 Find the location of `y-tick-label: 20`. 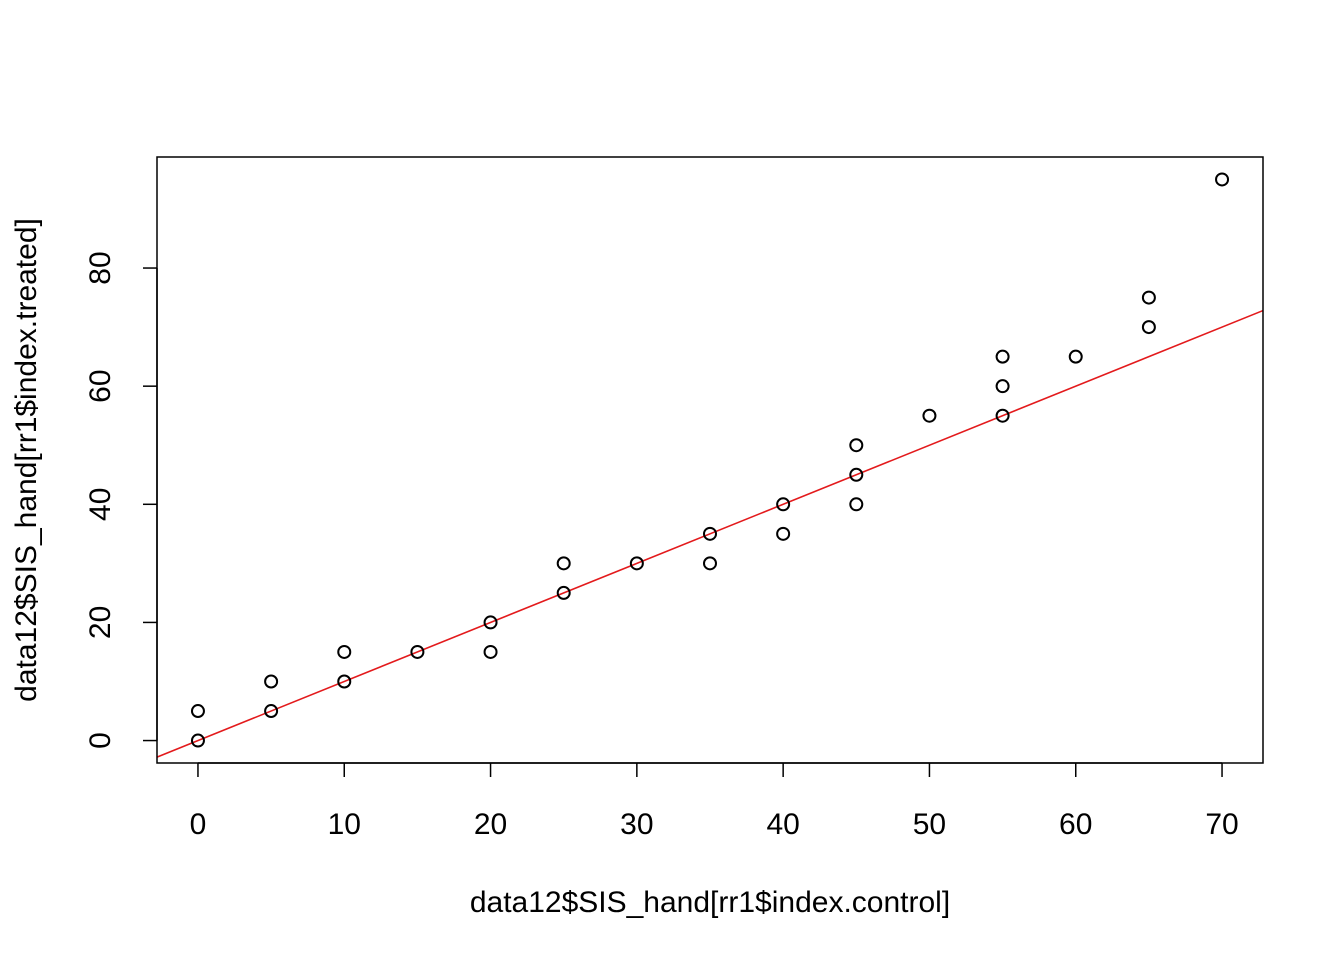

y-tick-label: 20 is located at coordinates (100, 622).